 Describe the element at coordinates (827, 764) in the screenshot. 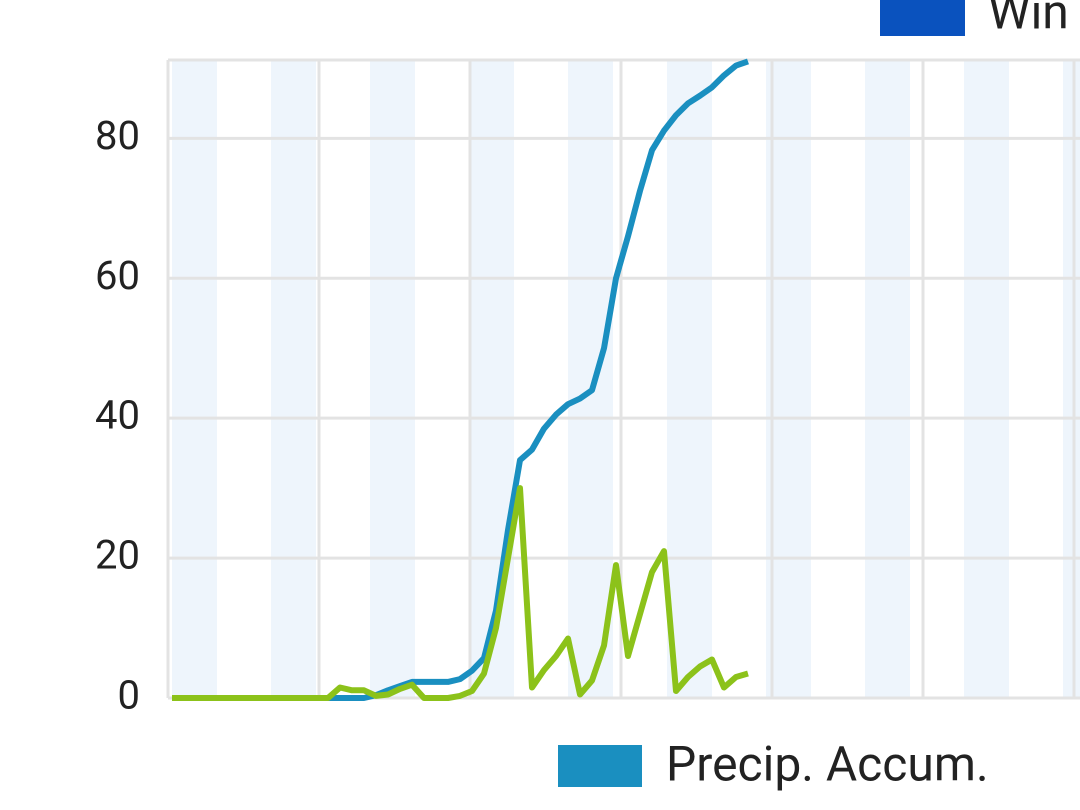

I see `legend-label: Precip. Accum.` at that location.